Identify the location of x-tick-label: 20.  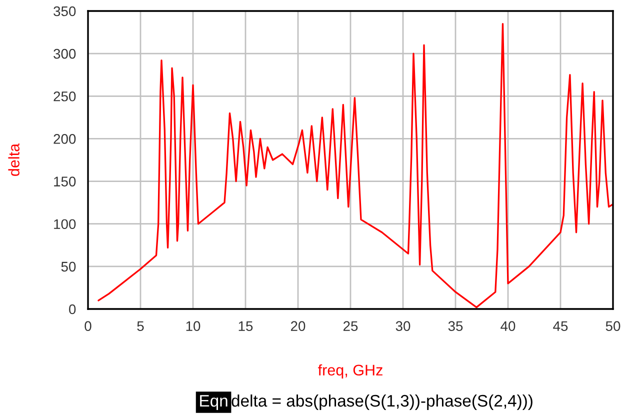
(298, 326).